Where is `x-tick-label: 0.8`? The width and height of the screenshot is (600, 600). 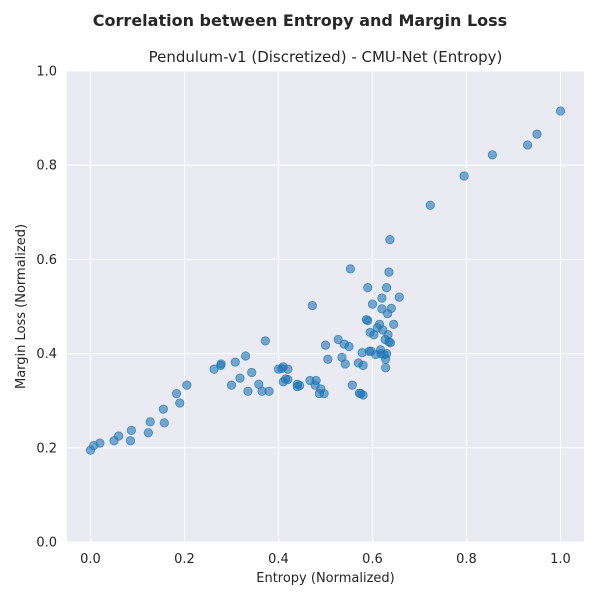
x-tick-label: 0.8 is located at coordinates (466, 559).